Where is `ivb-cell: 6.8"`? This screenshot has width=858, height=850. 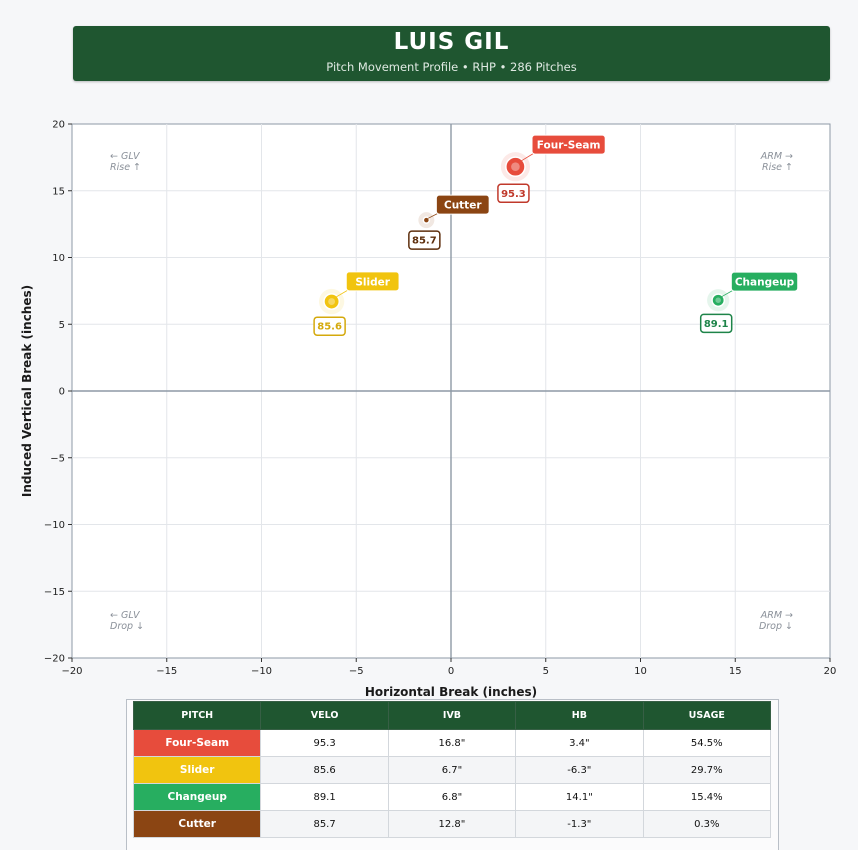 ivb-cell: 6.8" is located at coordinates (452, 797).